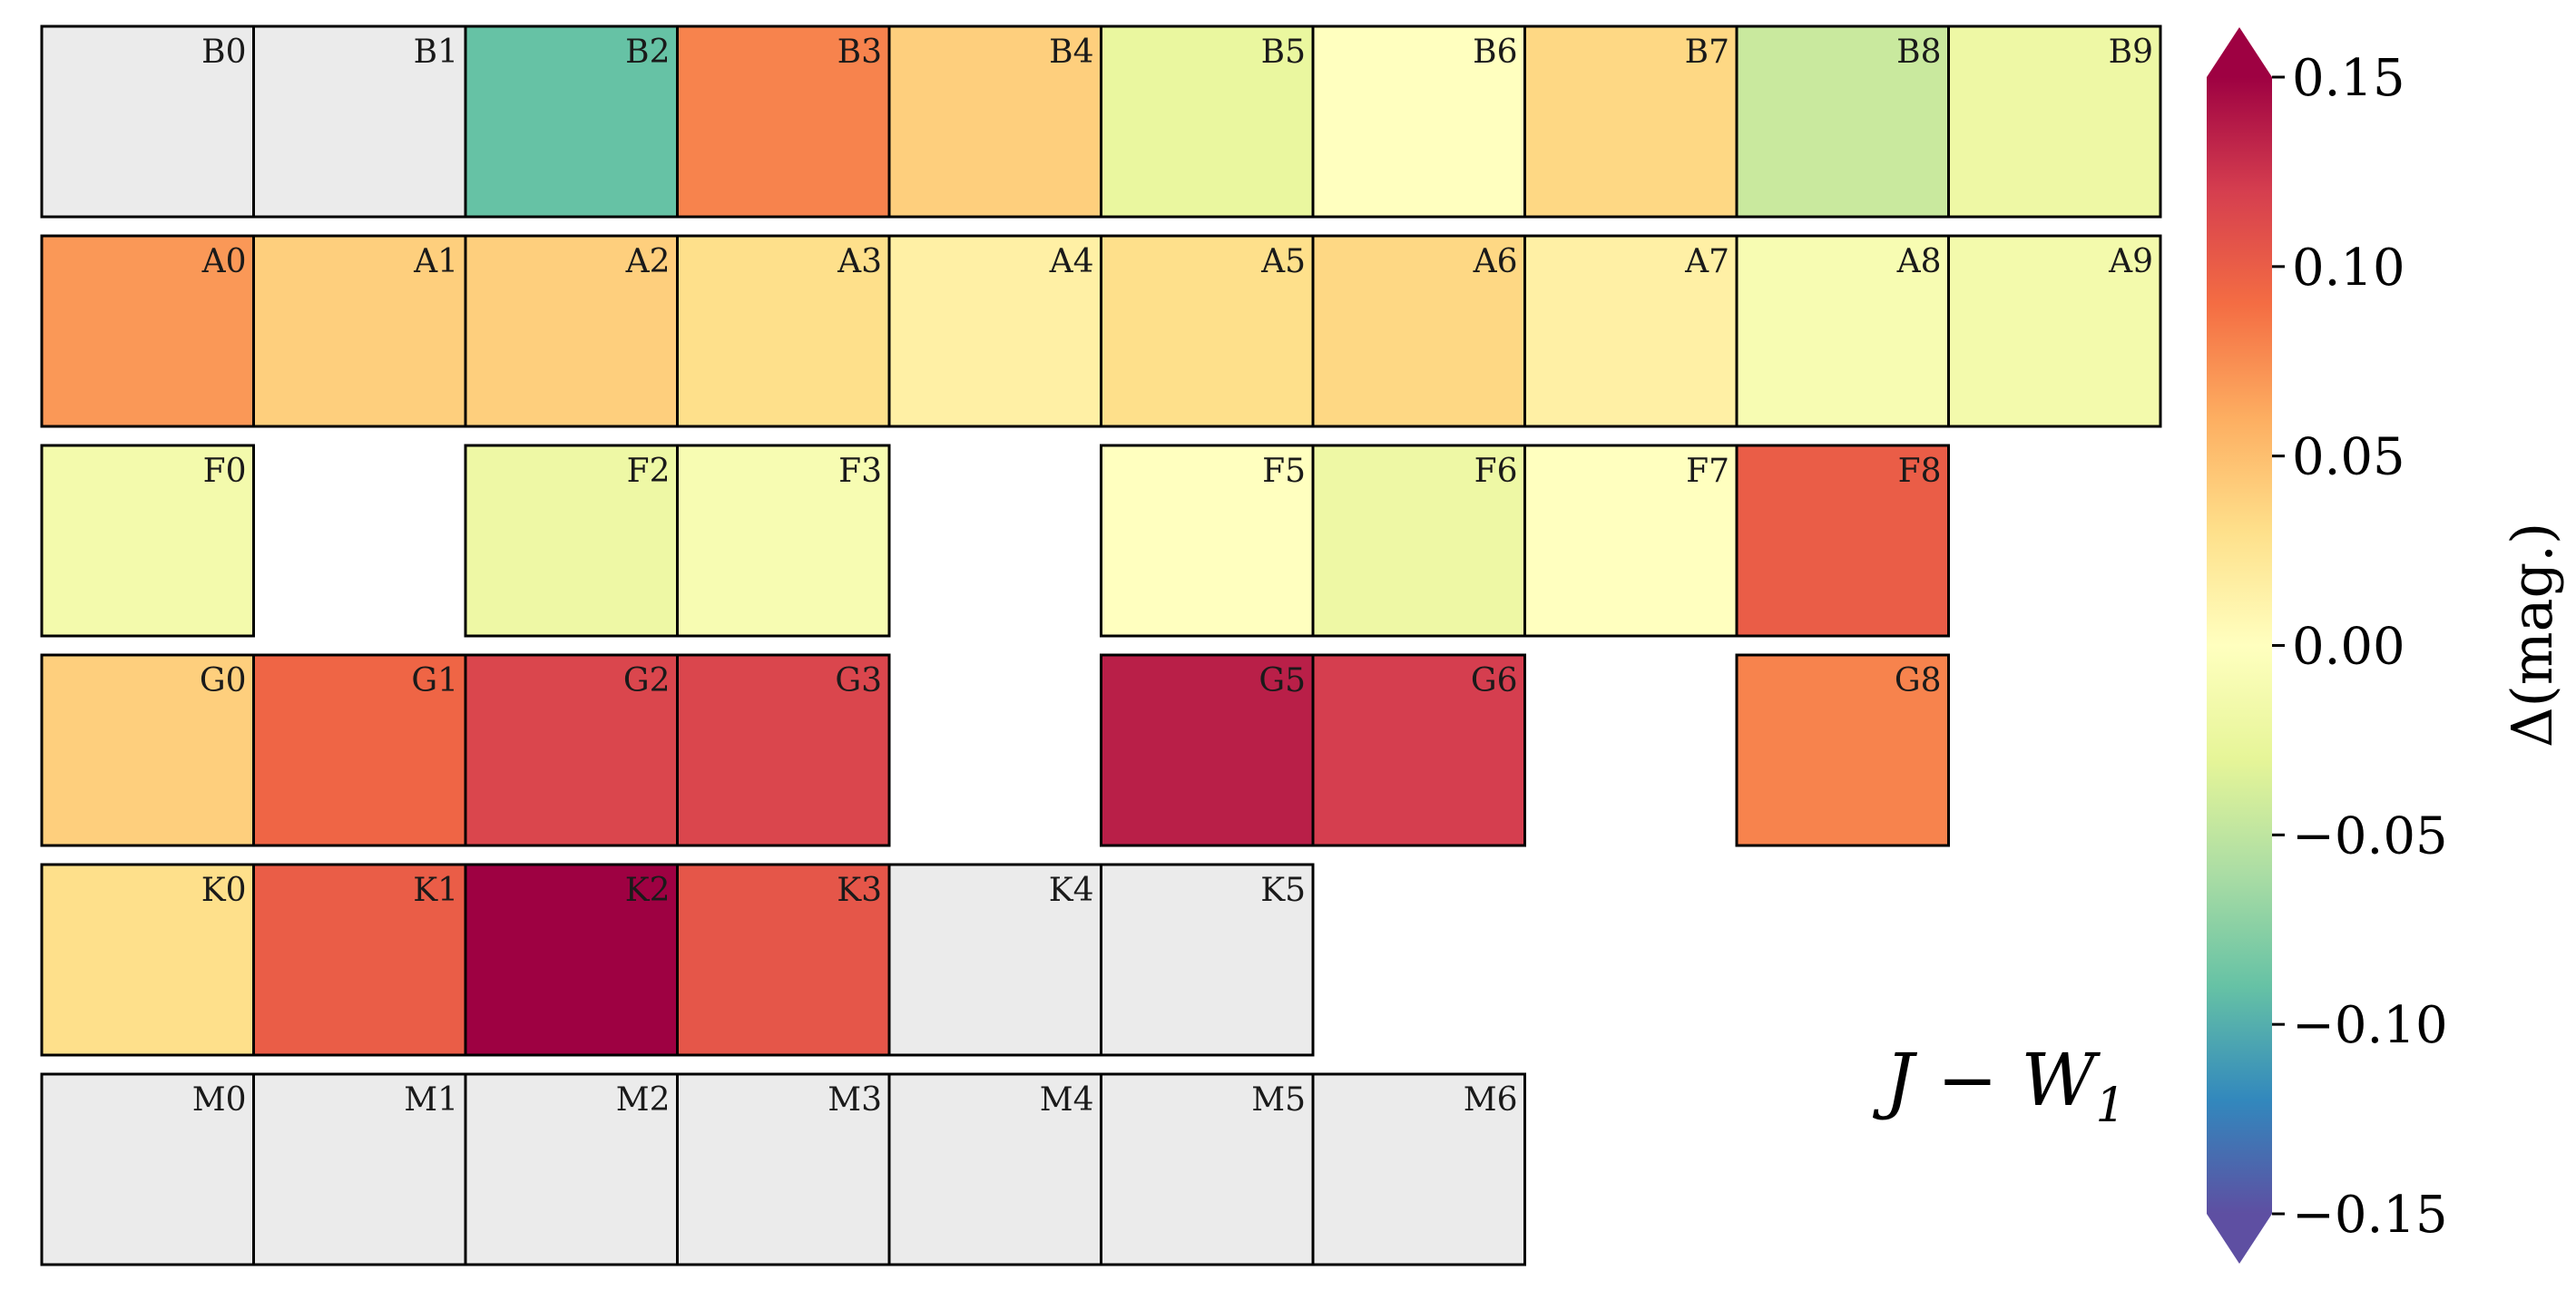 The image size is (2576, 1300). Describe the element at coordinates (2239, 1239) in the screenshot. I see `colorbar-lower-extend` at that location.